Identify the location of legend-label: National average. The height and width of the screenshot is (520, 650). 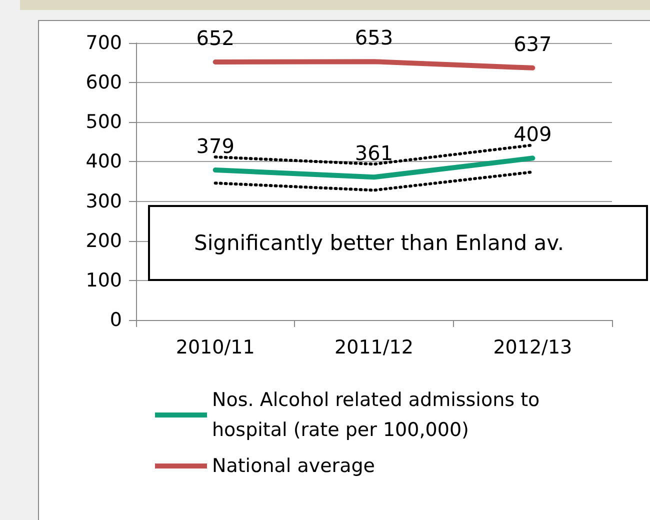
(293, 466).